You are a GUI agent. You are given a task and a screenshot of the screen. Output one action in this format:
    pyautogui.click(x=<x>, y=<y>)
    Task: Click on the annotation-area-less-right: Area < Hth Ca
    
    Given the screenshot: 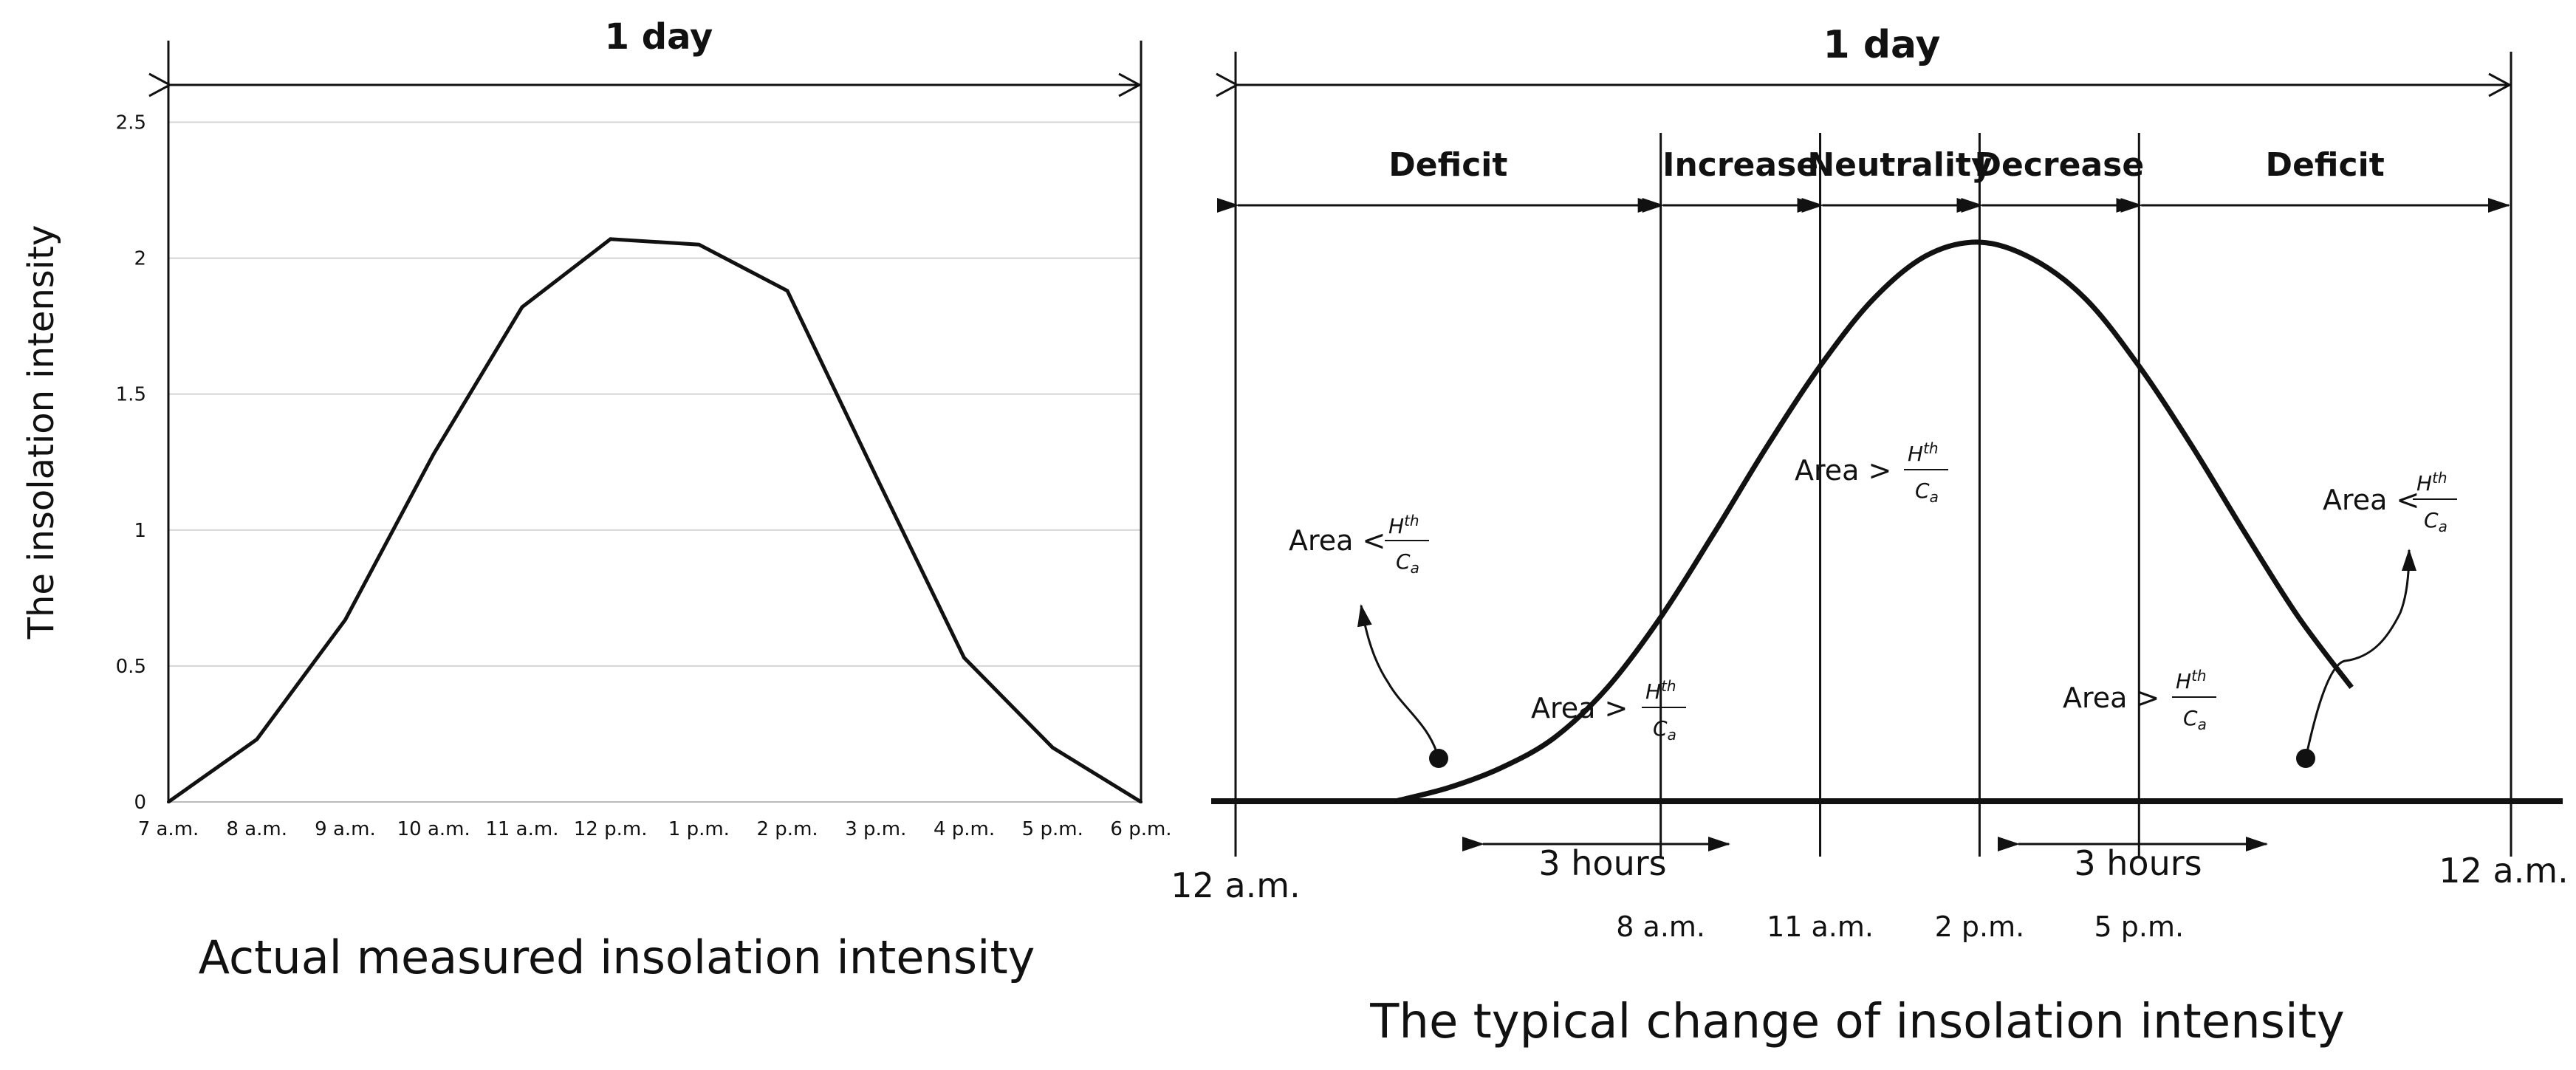 What is the action you would take?
    pyautogui.click(x=2376, y=618)
    